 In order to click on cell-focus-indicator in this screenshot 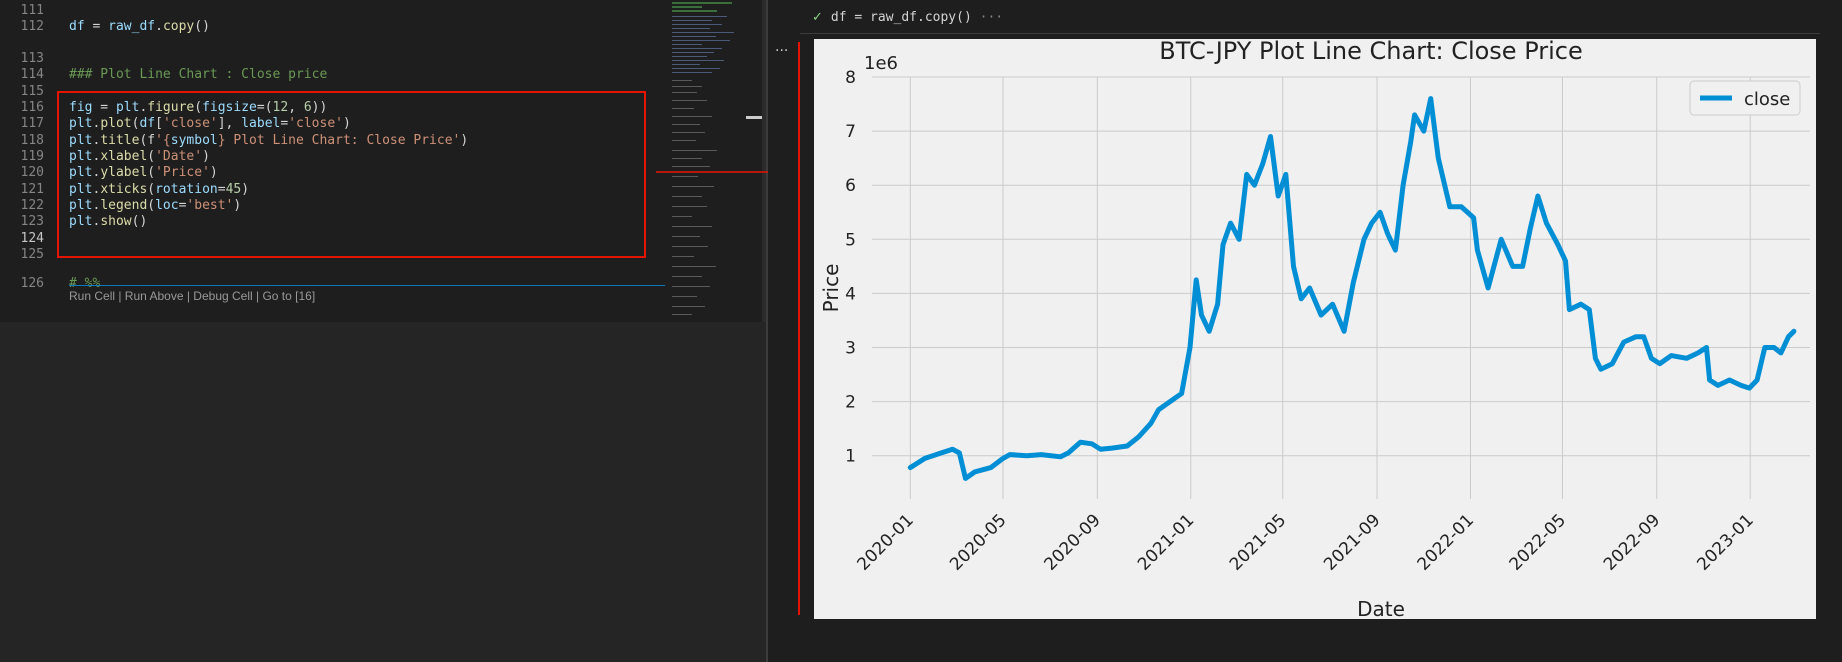, I will do `click(799, 328)`.